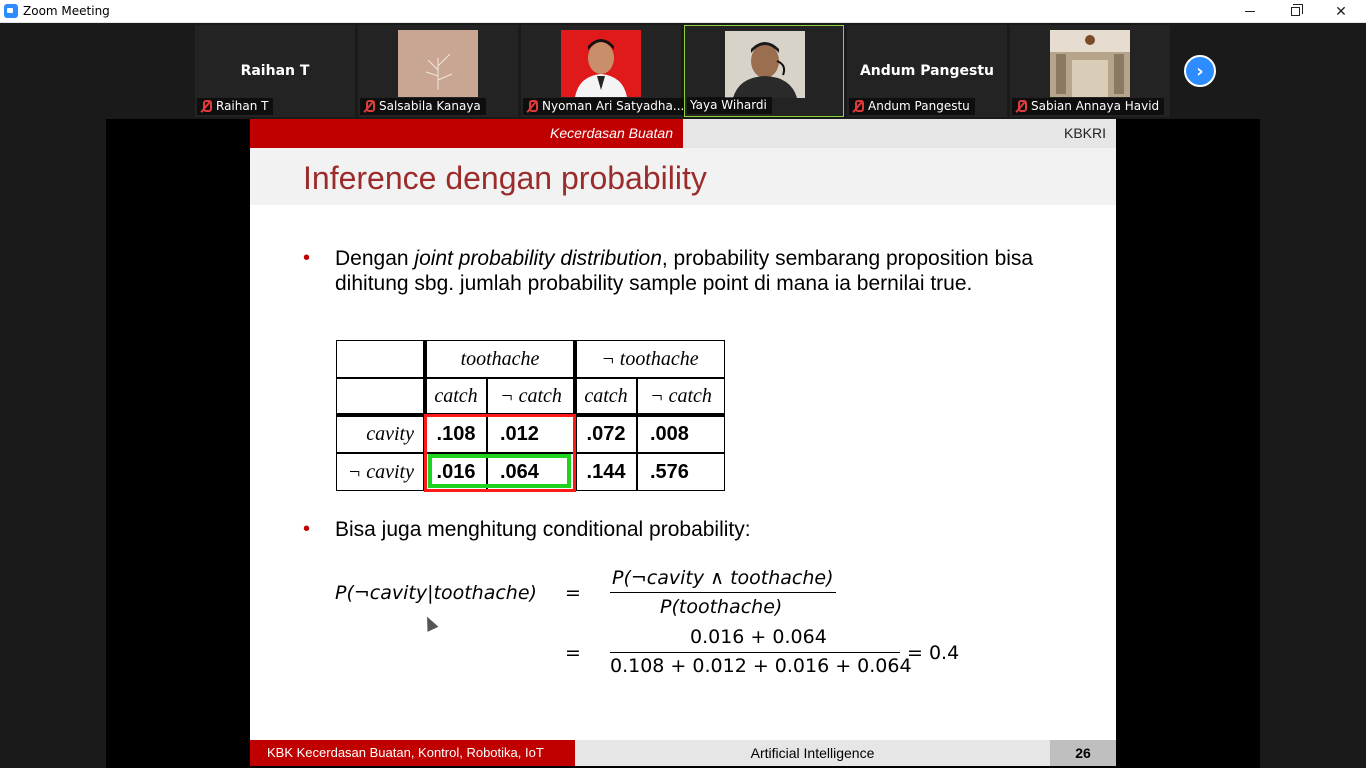  What do you see at coordinates (723, 578) in the screenshot?
I see `formula-numerator-1: P(¬cavity ∧ toothache)` at bounding box center [723, 578].